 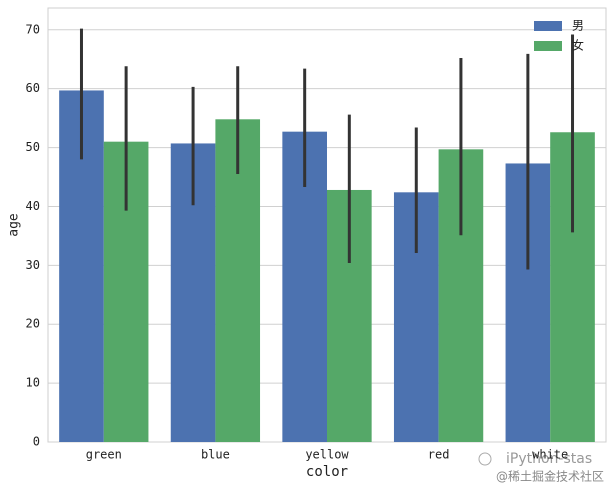 What do you see at coordinates (33, 88) in the screenshot?
I see `y-tick-label: 60` at bounding box center [33, 88].